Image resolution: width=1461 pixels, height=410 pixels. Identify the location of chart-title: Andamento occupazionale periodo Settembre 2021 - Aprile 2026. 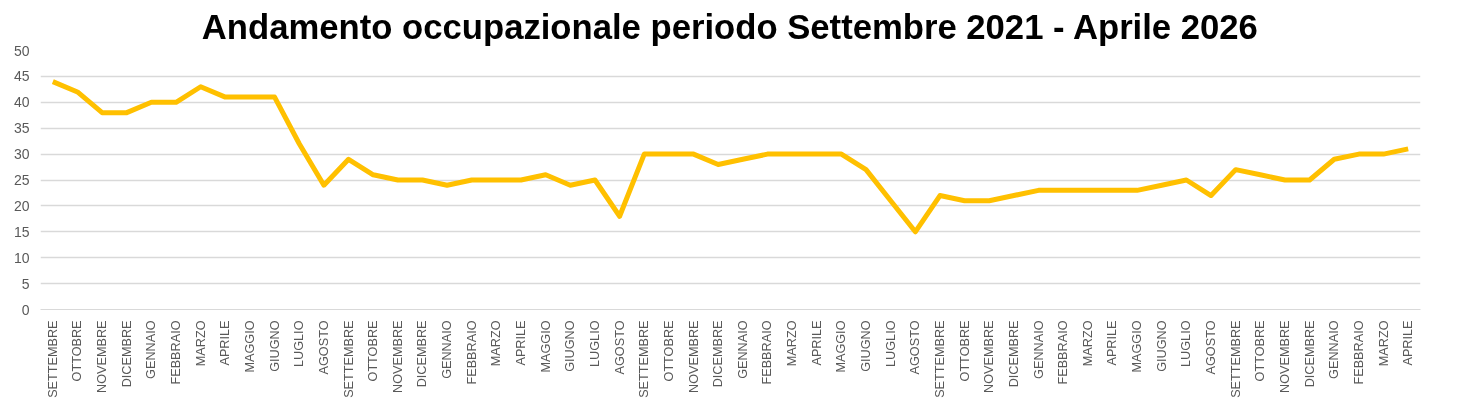
(729, 26).